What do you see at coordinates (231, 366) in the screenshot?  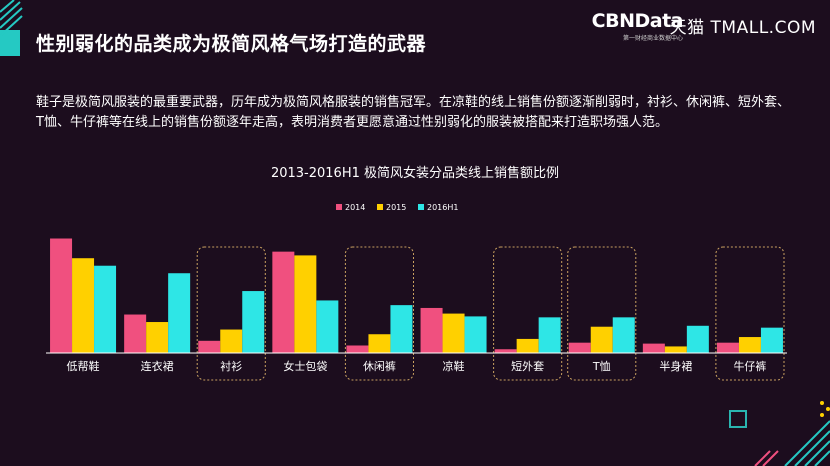 I see `category-label: 衬衫` at bounding box center [231, 366].